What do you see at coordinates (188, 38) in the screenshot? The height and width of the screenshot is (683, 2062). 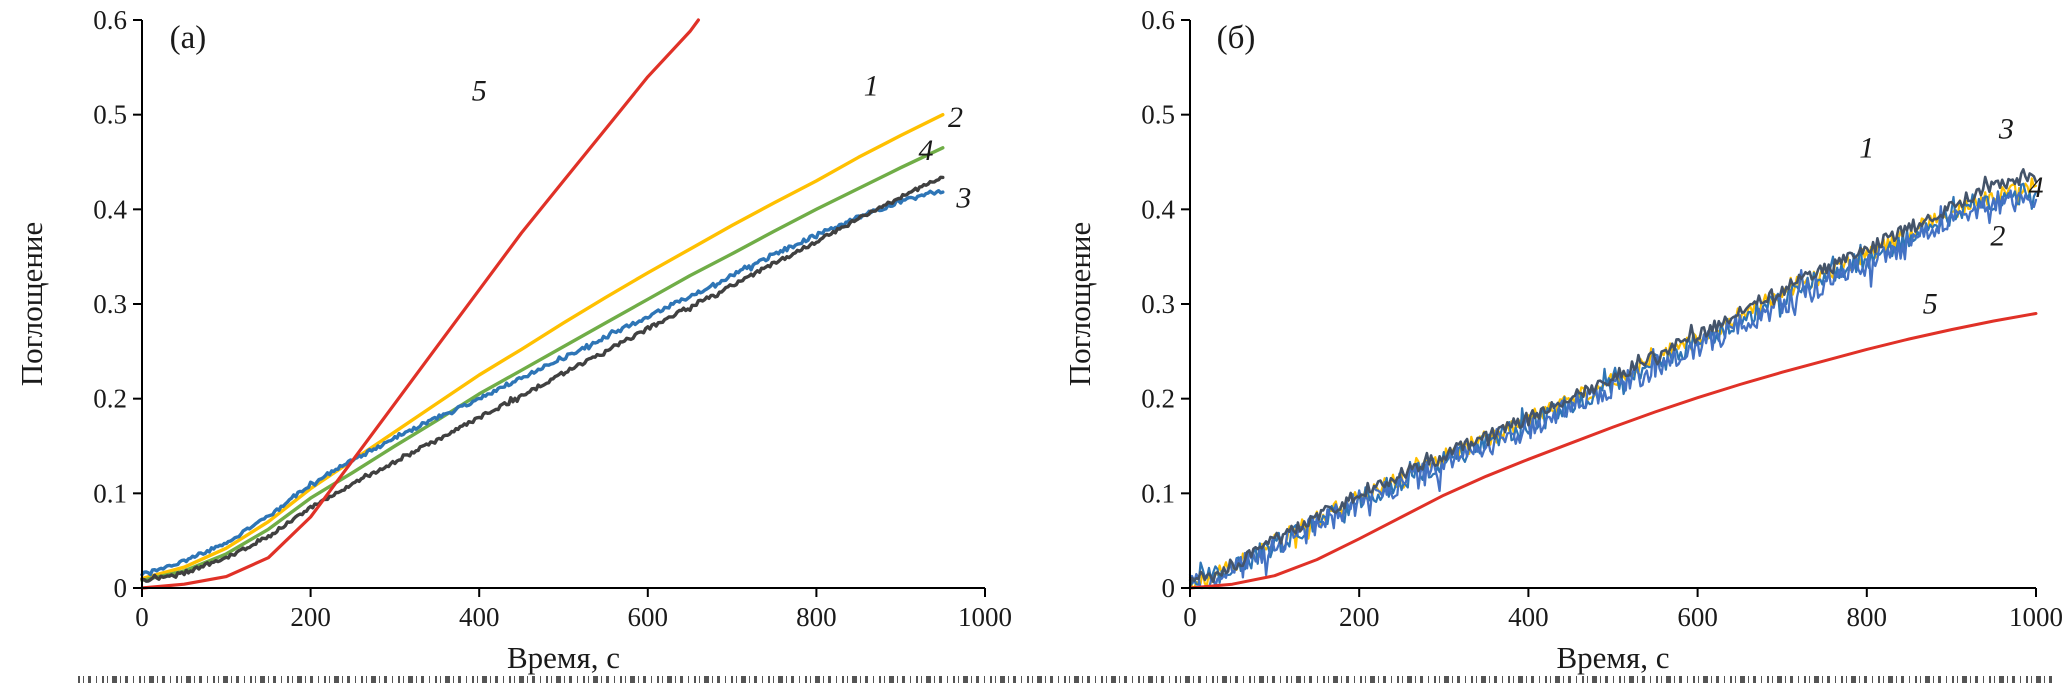 I see `panel-label: (а)` at bounding box center [188, 38].